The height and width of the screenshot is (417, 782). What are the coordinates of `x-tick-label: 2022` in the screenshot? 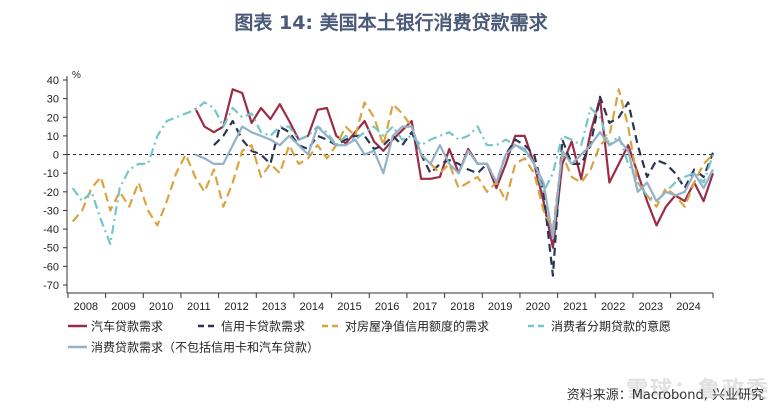 It's located at (613, 307).